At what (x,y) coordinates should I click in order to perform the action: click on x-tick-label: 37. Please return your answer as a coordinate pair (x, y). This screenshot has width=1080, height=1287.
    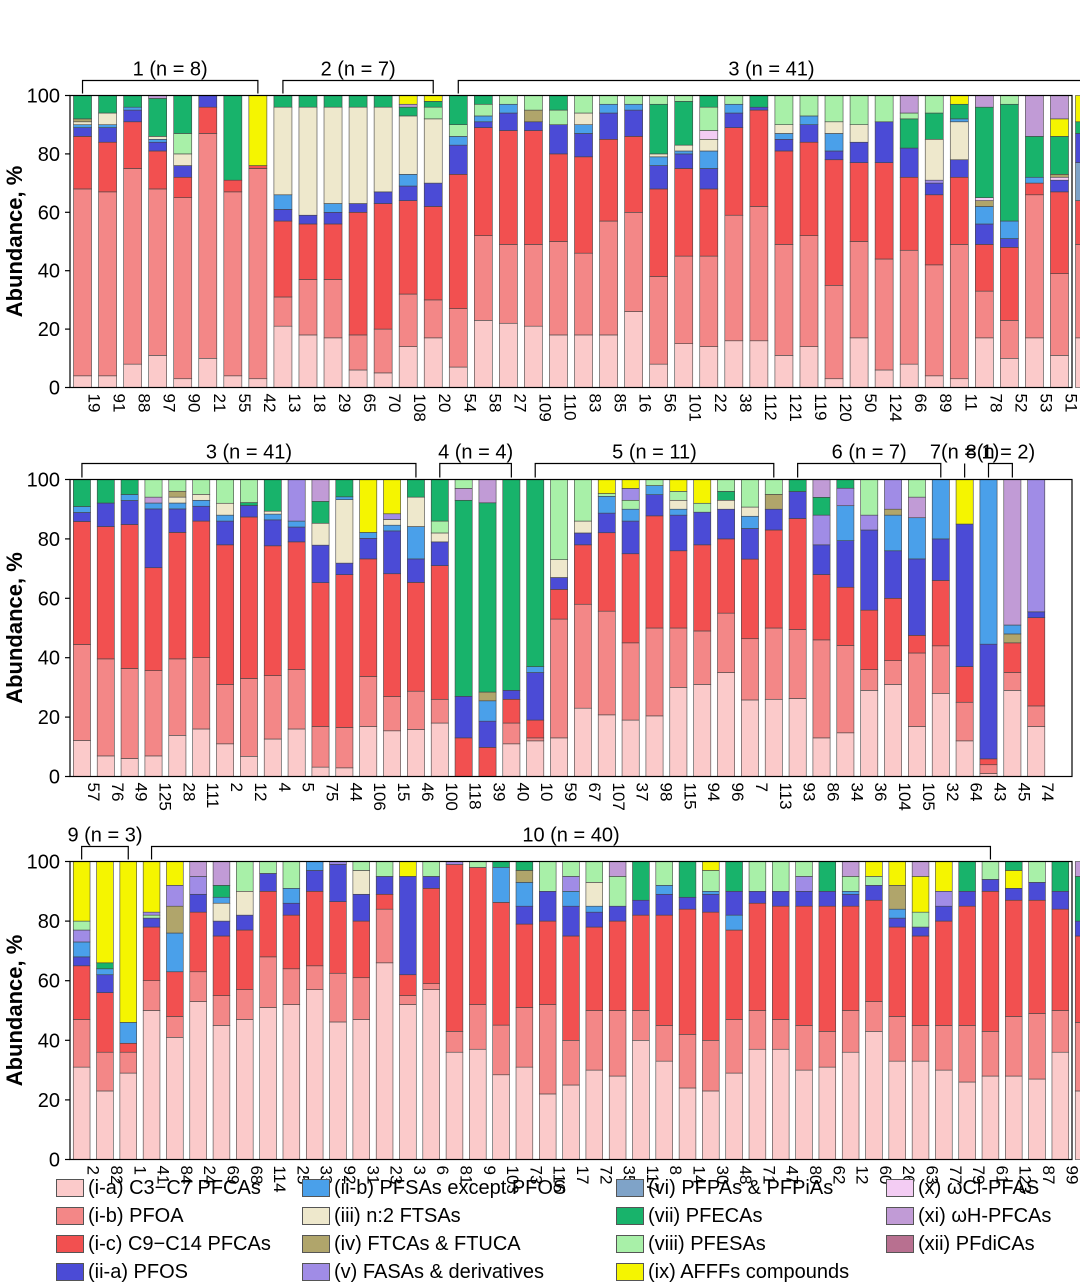
    Looking at the image, I should click on (642, 792).